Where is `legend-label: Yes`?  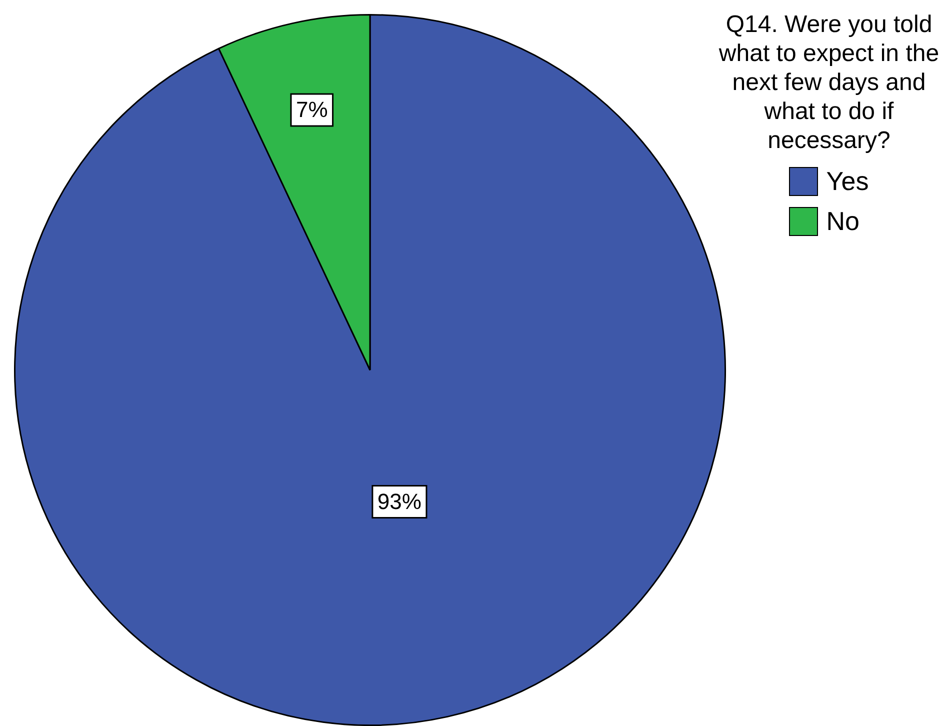
legend-label: Yes is located at coordinates (847, 181).